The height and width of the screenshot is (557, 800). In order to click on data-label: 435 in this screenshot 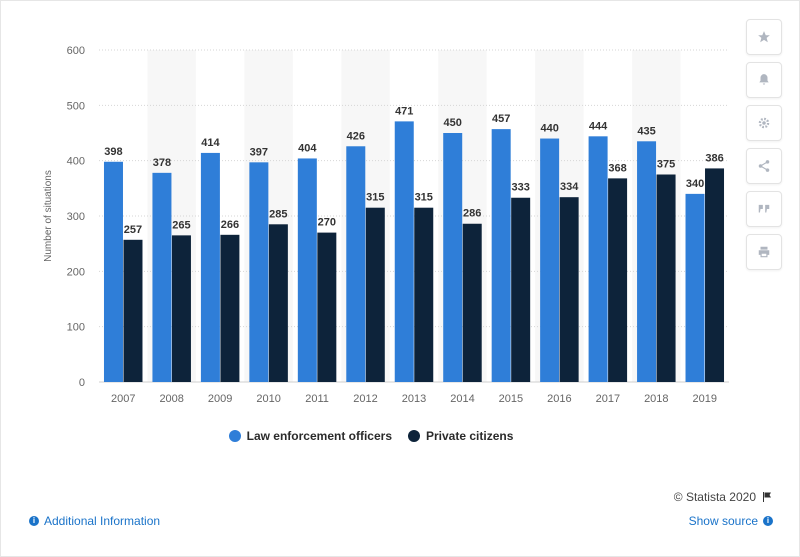, I will do `click(646, 131)`.